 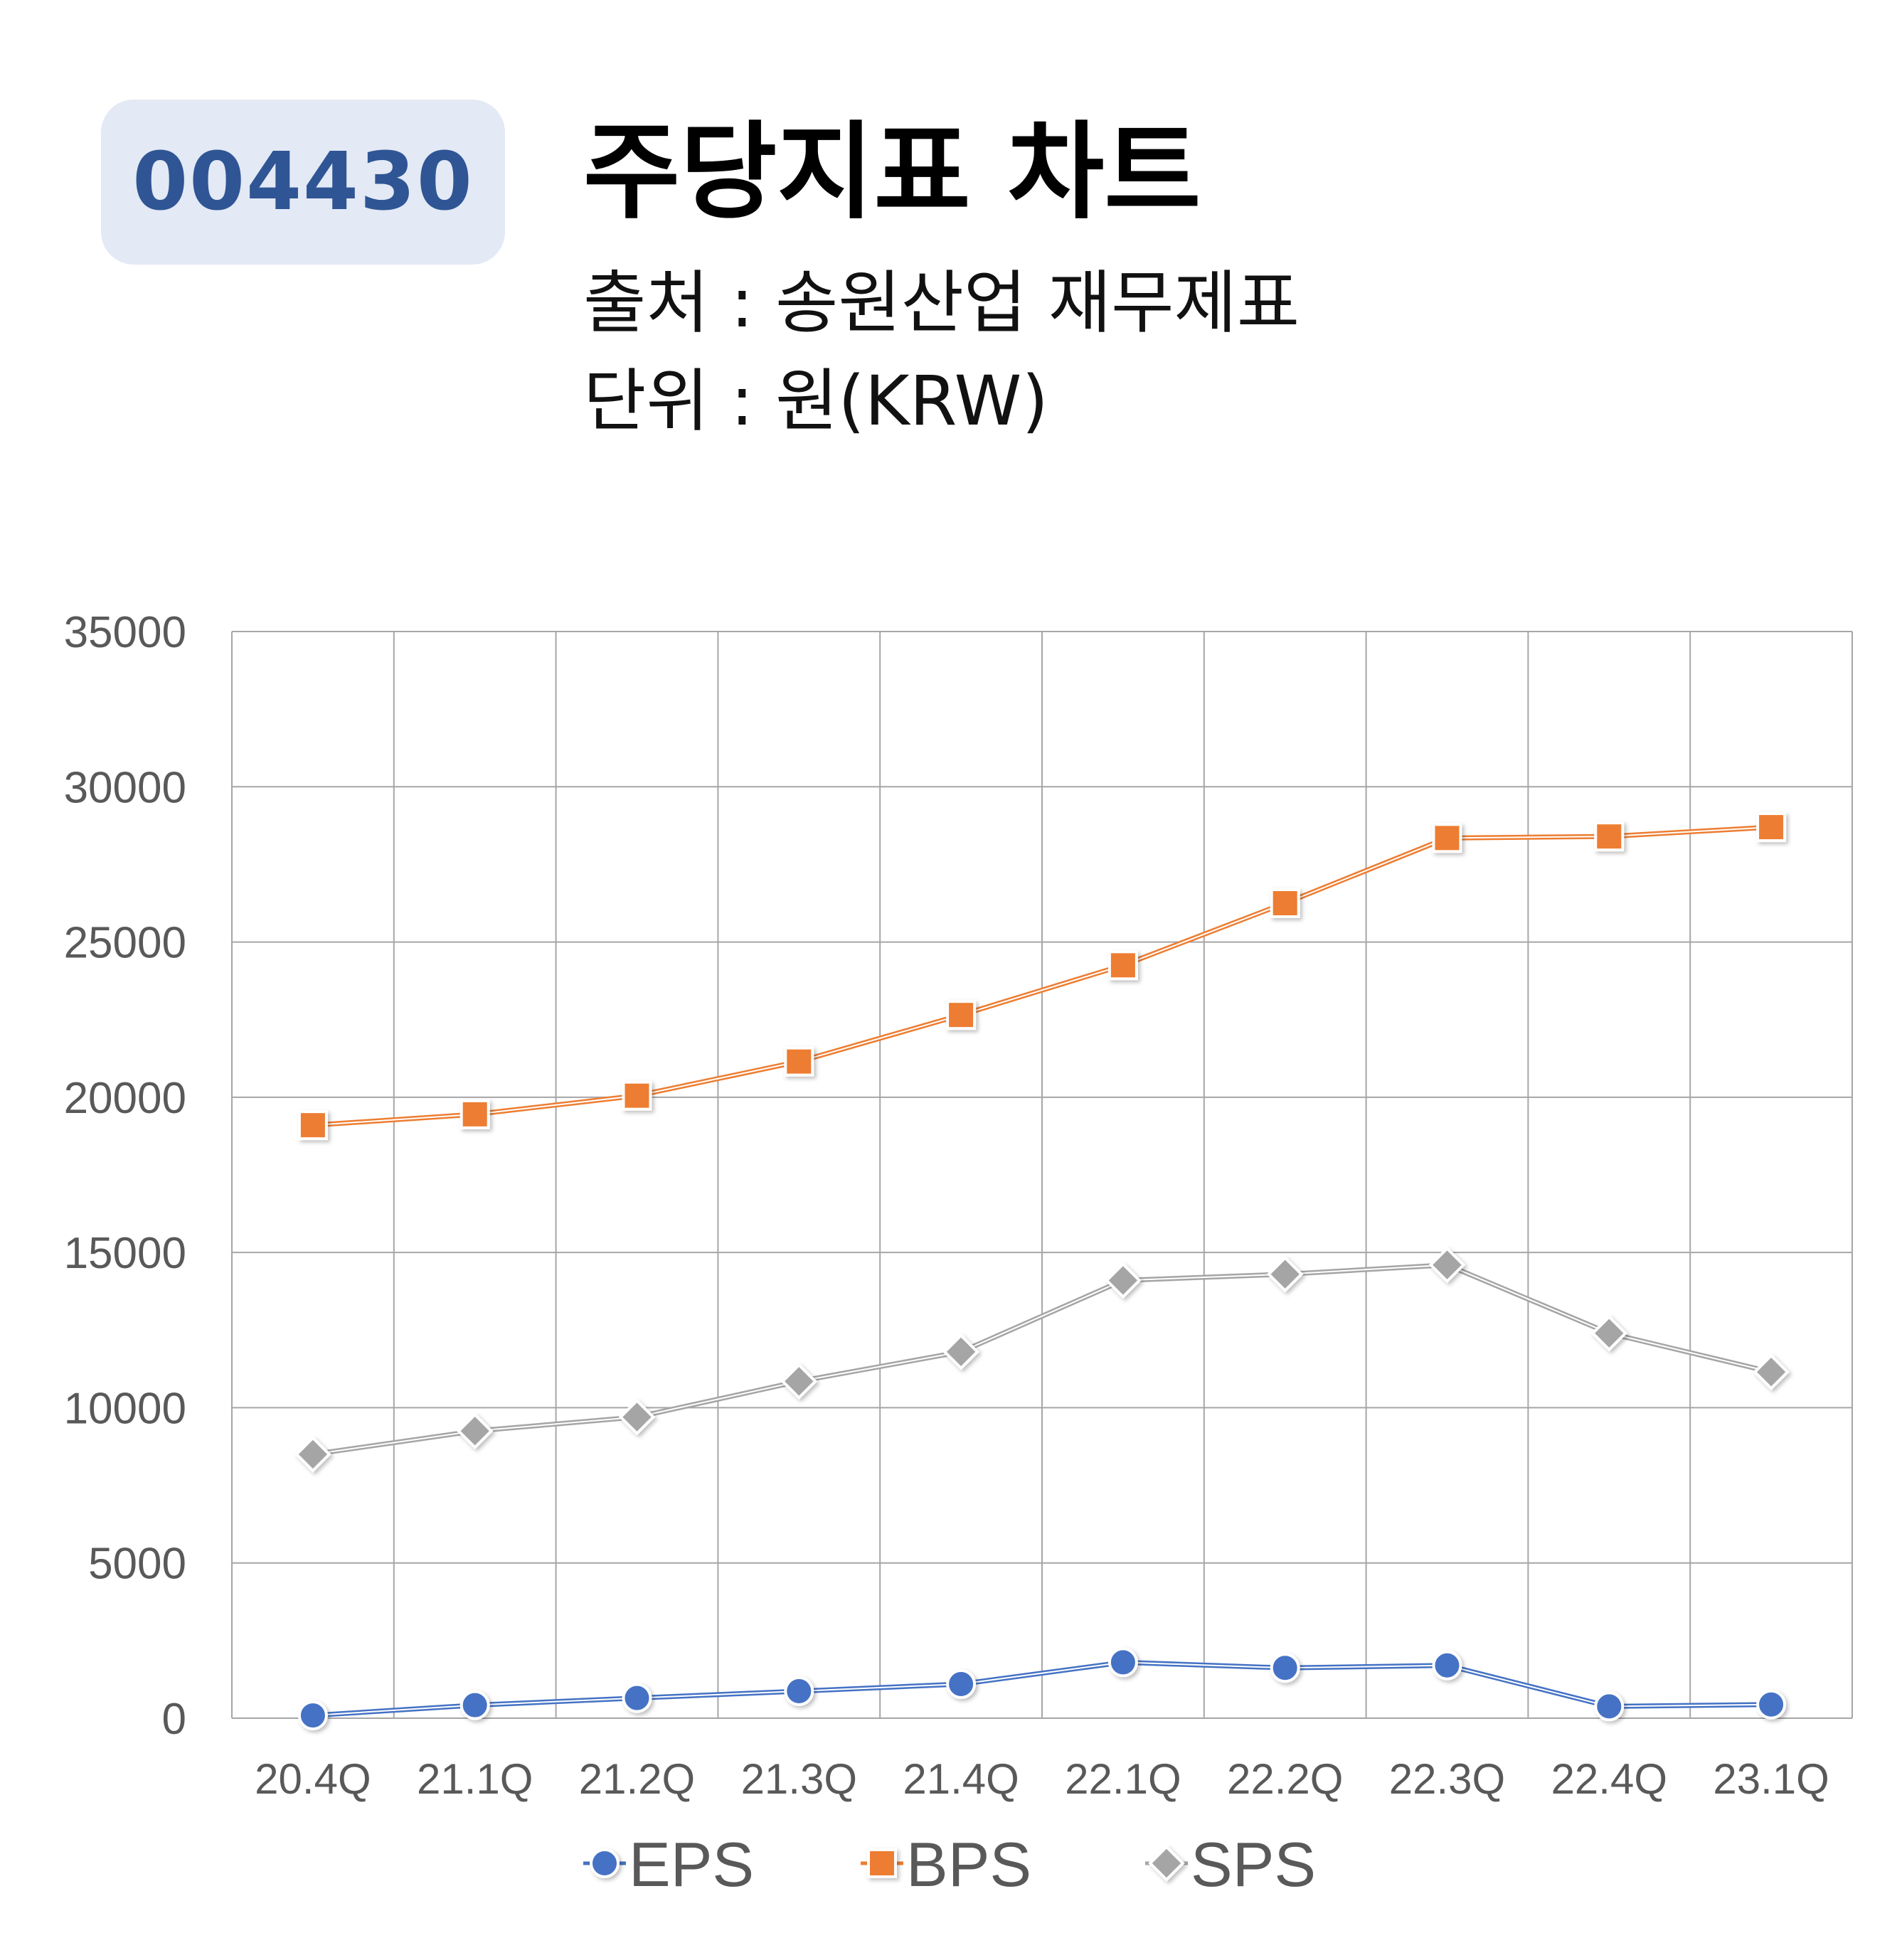 I want to click on x-tick-label: 22.4Q, so click(x=1609, y=1779).